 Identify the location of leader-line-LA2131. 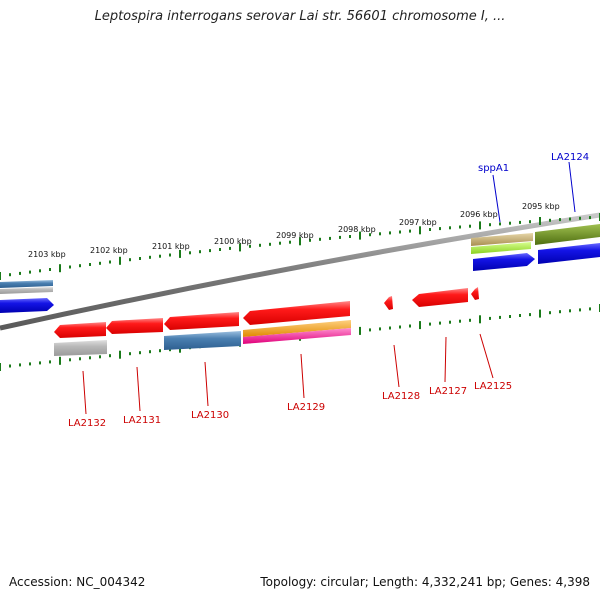
(138, 389).